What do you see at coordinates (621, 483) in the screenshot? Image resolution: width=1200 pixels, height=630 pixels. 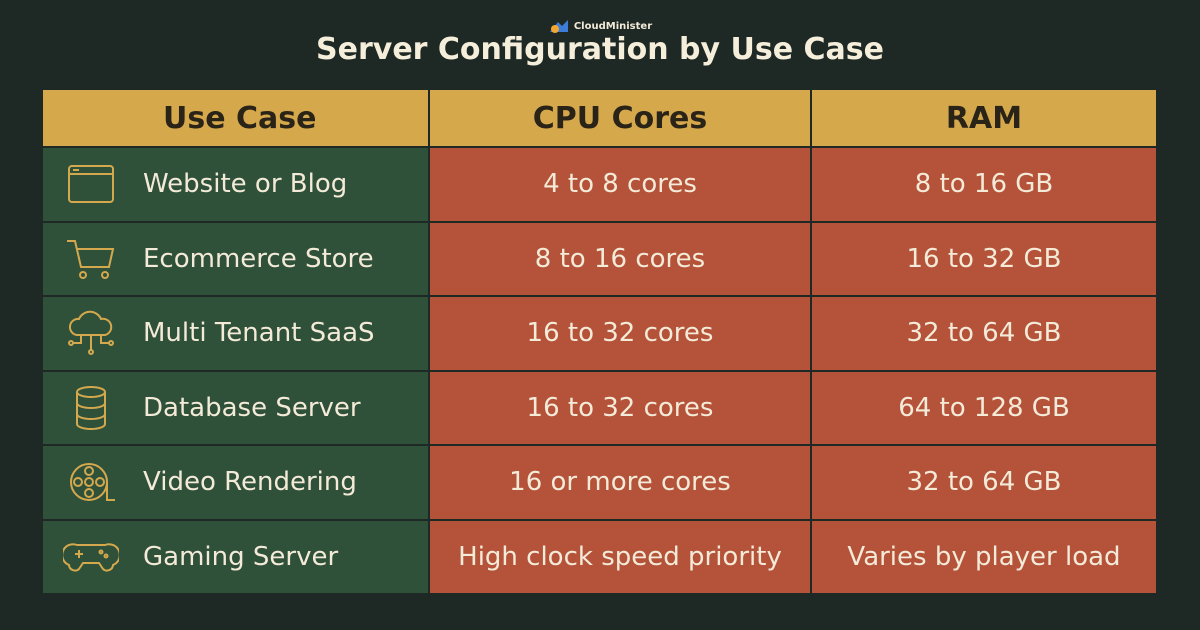 I see `cpu-cell: 16 or more cores` at bounding box center [621, 483].